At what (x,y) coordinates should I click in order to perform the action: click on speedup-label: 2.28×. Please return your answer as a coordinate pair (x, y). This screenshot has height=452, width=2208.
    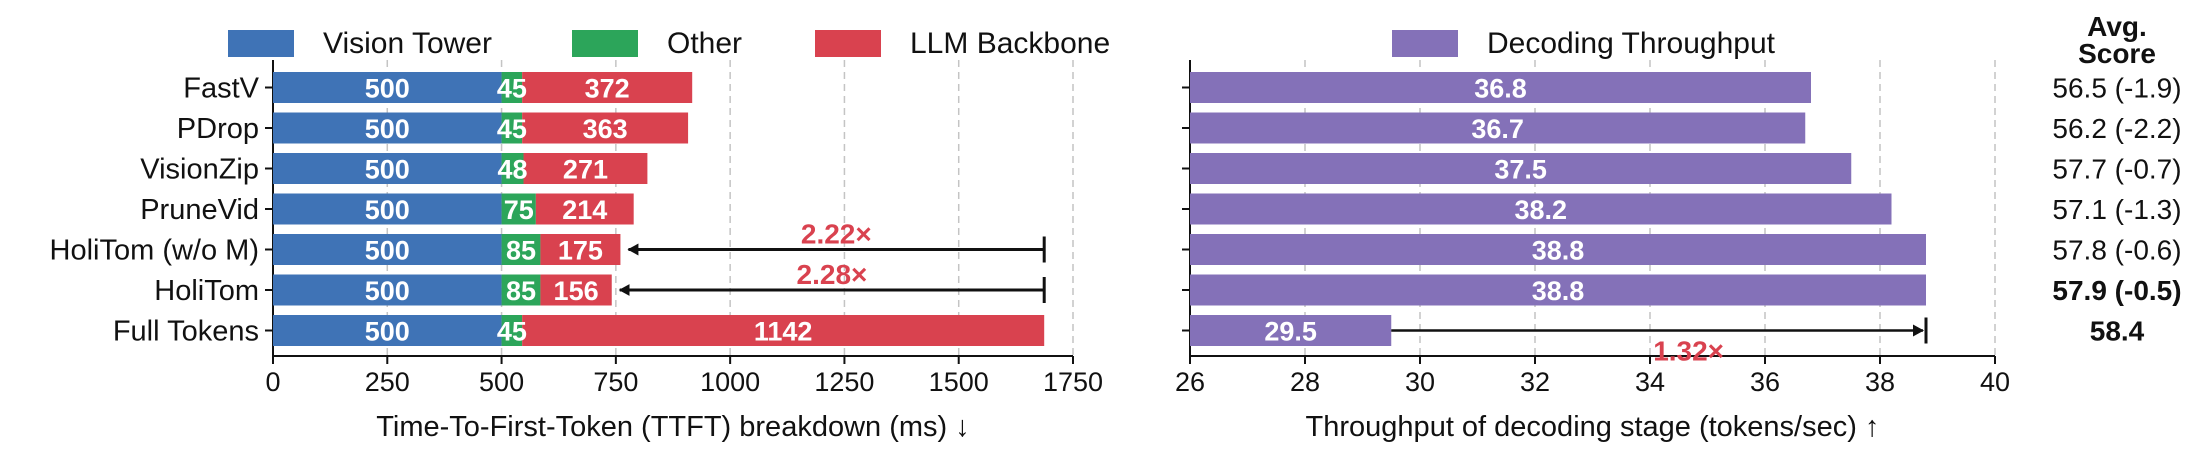
    Looking at the image, I should click on (832, 274).